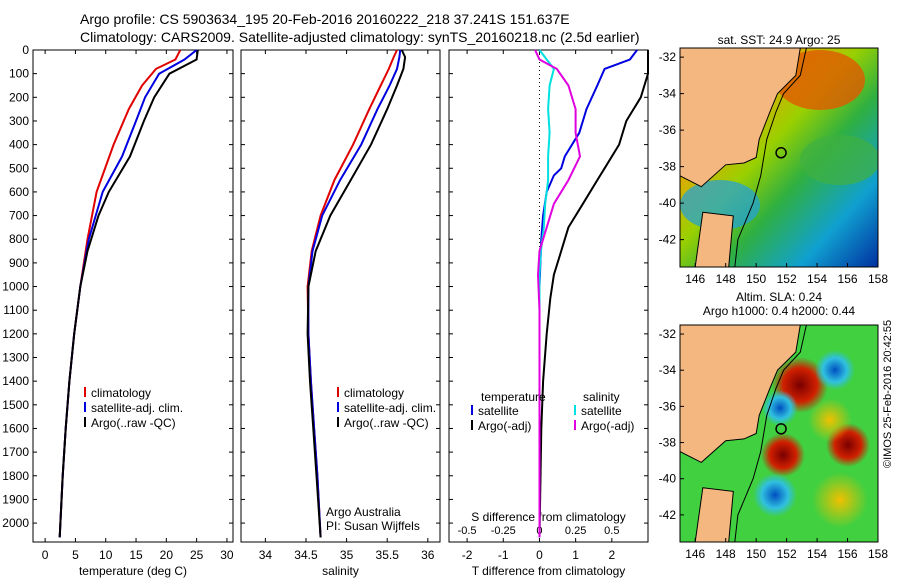 The image size is (900, 580). What do you see at coordinates (503, 555) in the screenshot?
I see `difference-xtick-label: -1` at bounding box center [503, 555].